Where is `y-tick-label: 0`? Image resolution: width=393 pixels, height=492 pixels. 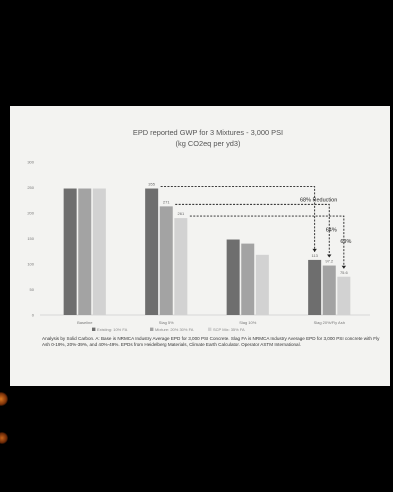 y-tick-label: 0 is located at coordinates (33, 315).